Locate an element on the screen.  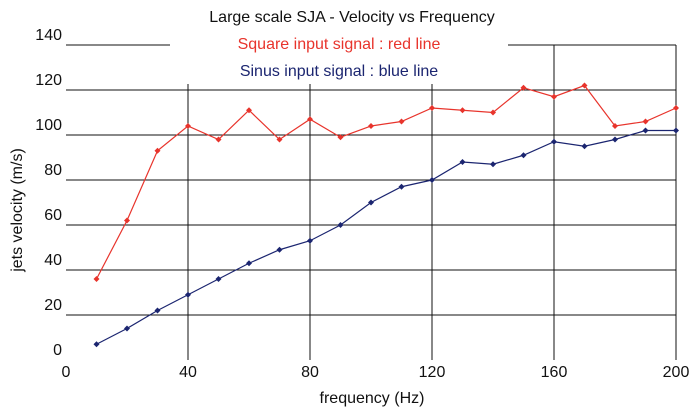
legend-box is located at coordinates (339, 58).